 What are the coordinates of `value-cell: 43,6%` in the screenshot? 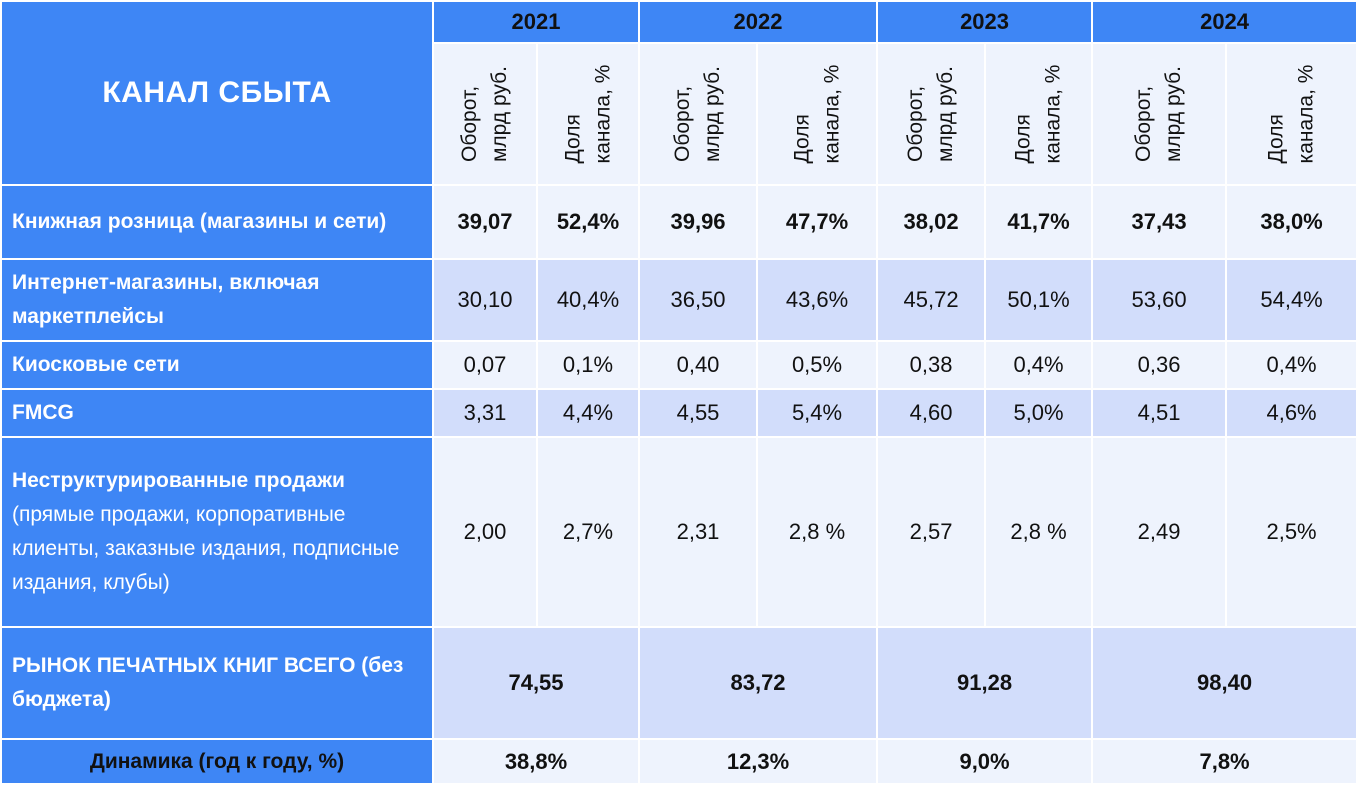 It's located at (817, 300).